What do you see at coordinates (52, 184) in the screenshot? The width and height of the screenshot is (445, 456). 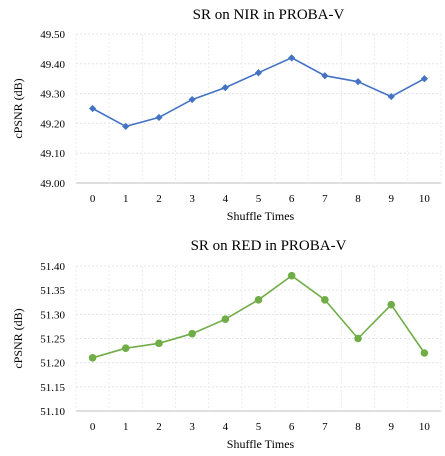 I see `y-tick-label: 49.00` at bounding box center [52, 184].